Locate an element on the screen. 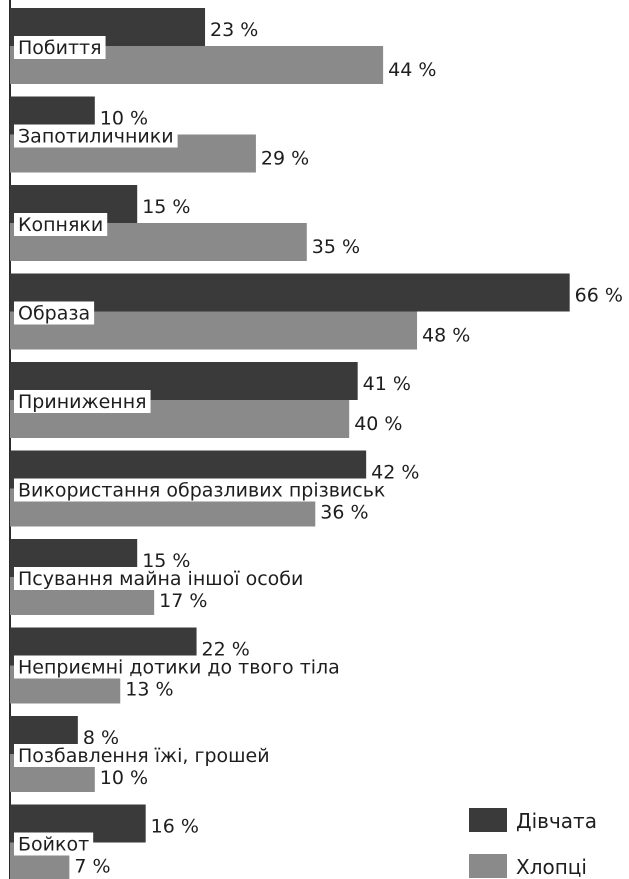  legend-swatch-boys is located at coordinates (488, 866).